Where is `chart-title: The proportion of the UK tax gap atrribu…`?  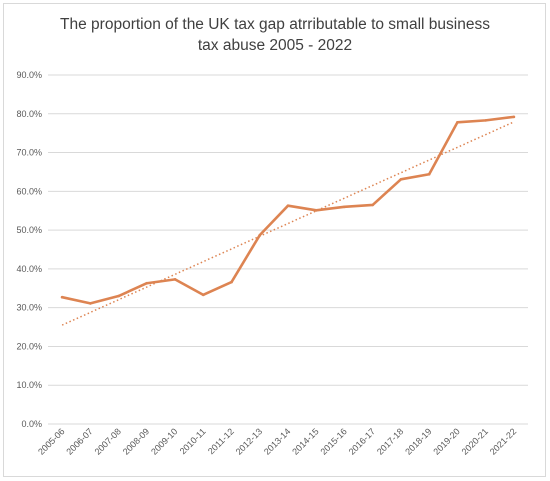 chart-title: The proportion of the UK tax gap atrribu… is located at coordinates (275, 35).